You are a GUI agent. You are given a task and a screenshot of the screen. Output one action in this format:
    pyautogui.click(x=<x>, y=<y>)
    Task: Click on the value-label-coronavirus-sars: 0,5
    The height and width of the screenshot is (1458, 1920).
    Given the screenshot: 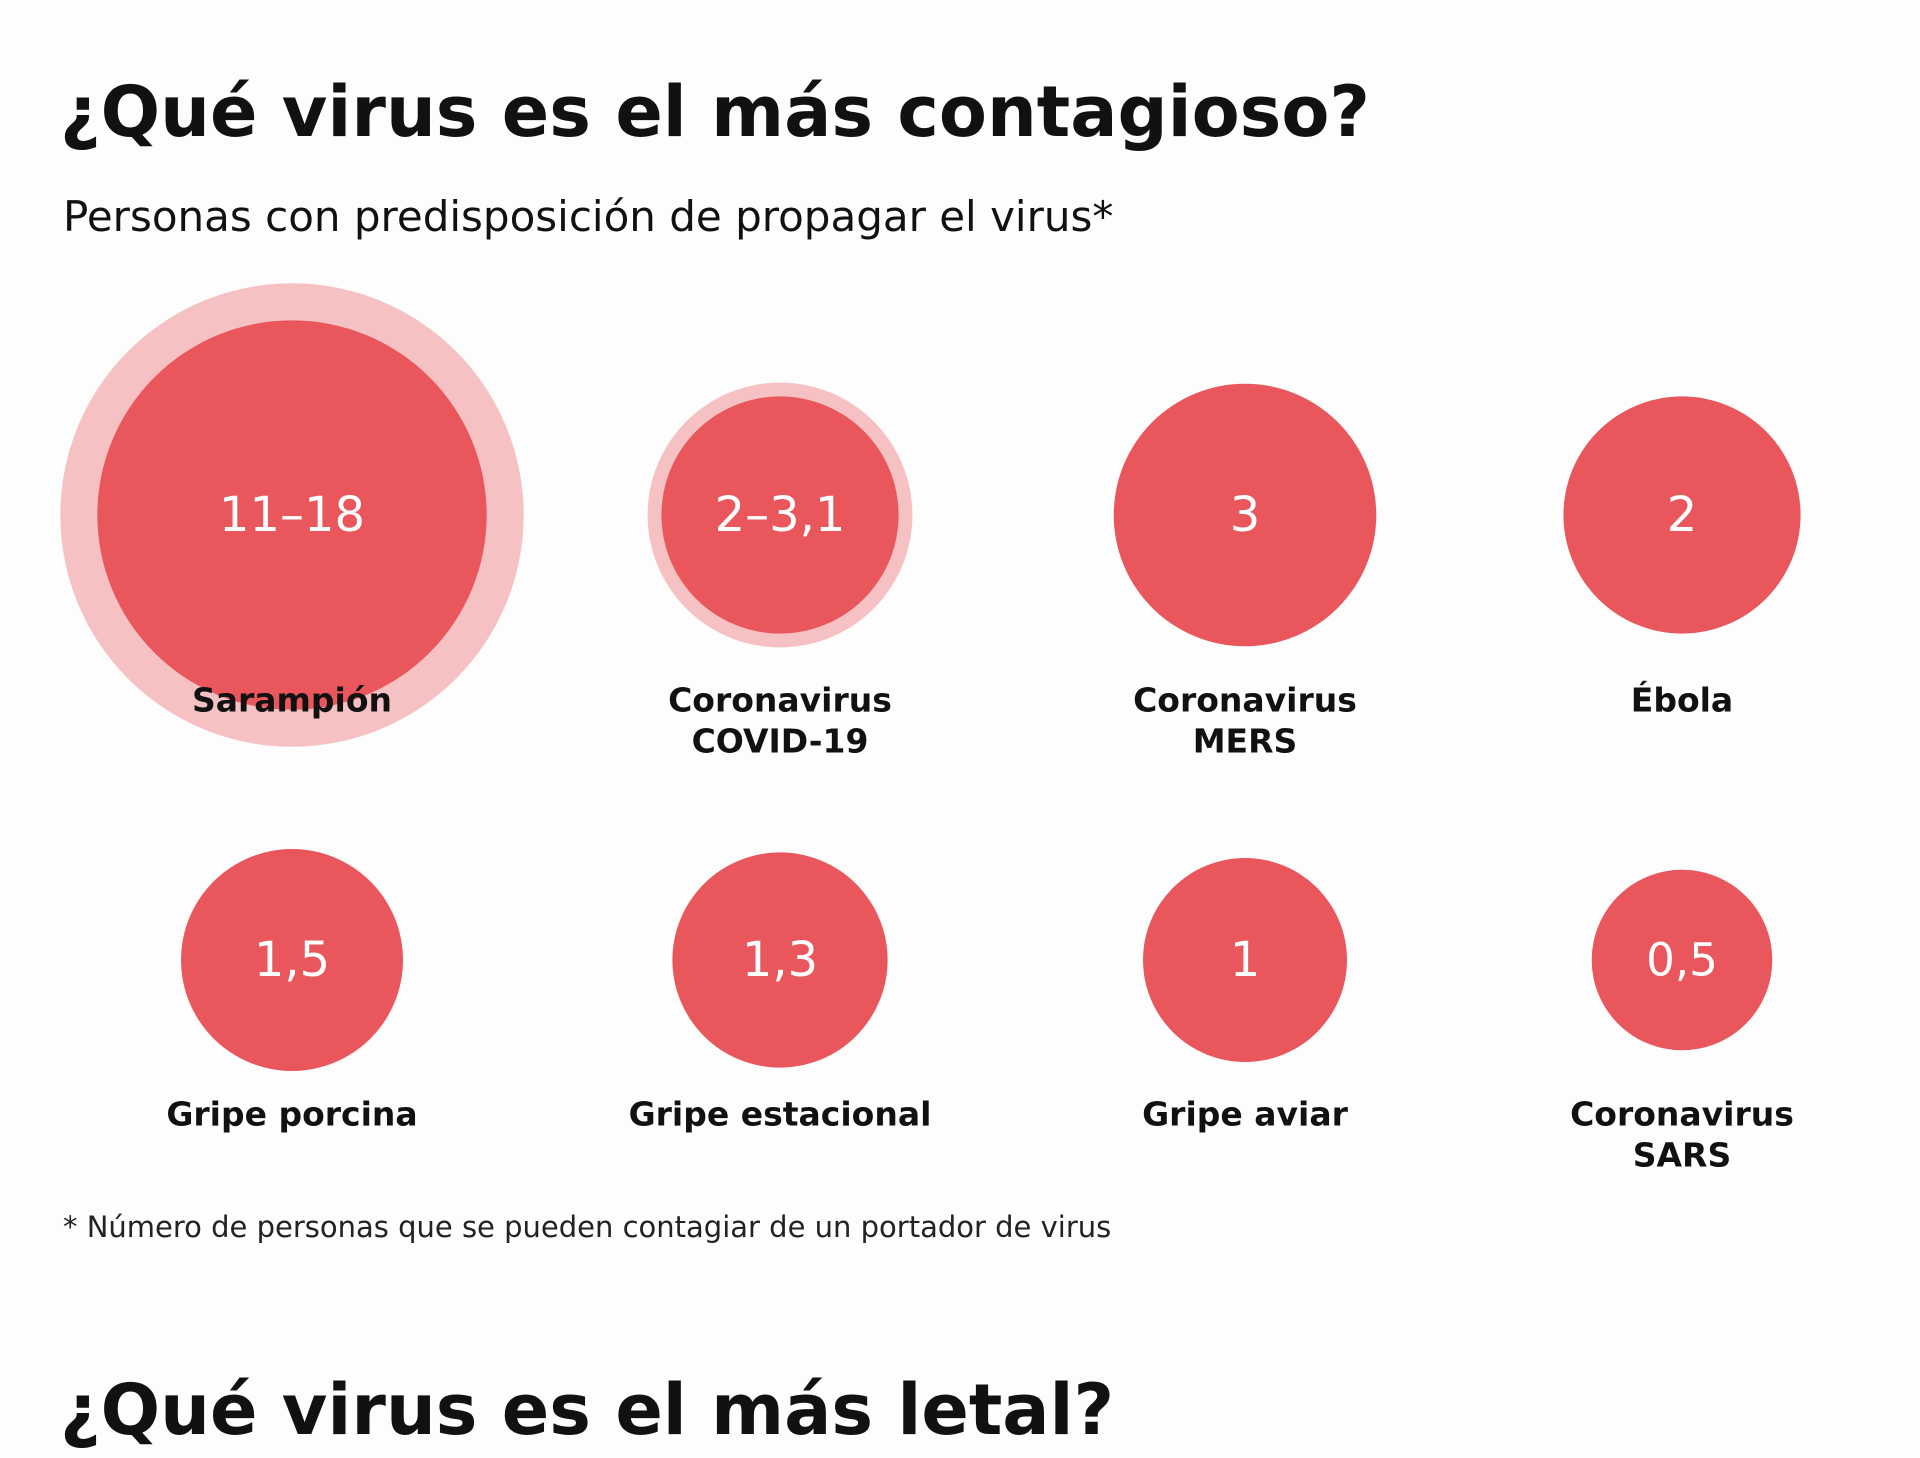 What is the action you would take?
    pyautogui.click(x=1682, y=960)
    